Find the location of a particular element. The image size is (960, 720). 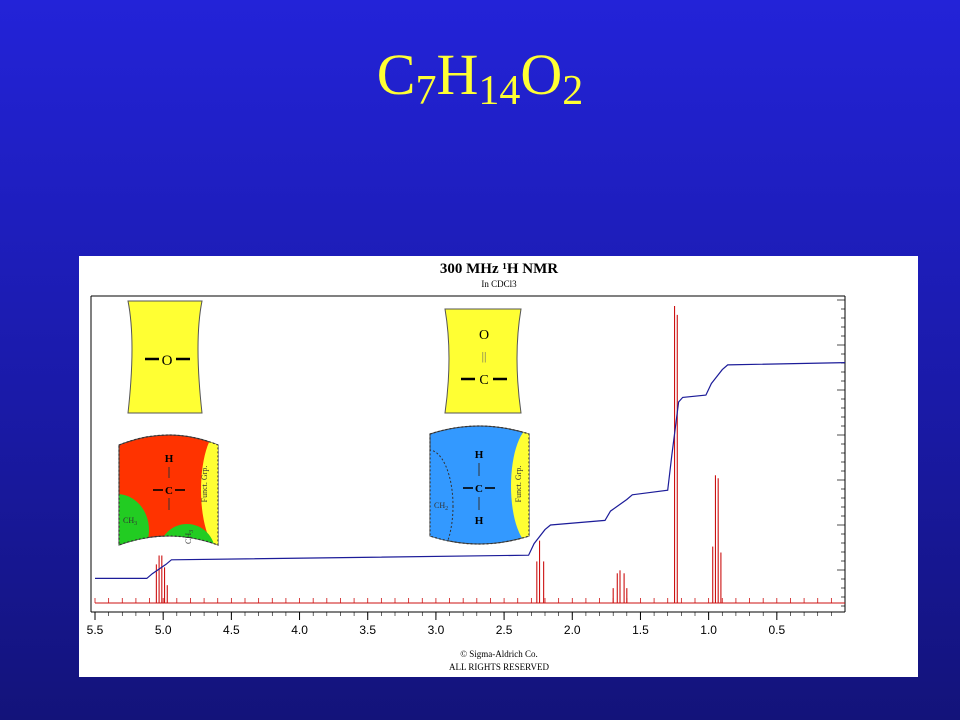

x-tick-label-2: 4.5 is located at coordinates (231, 630).